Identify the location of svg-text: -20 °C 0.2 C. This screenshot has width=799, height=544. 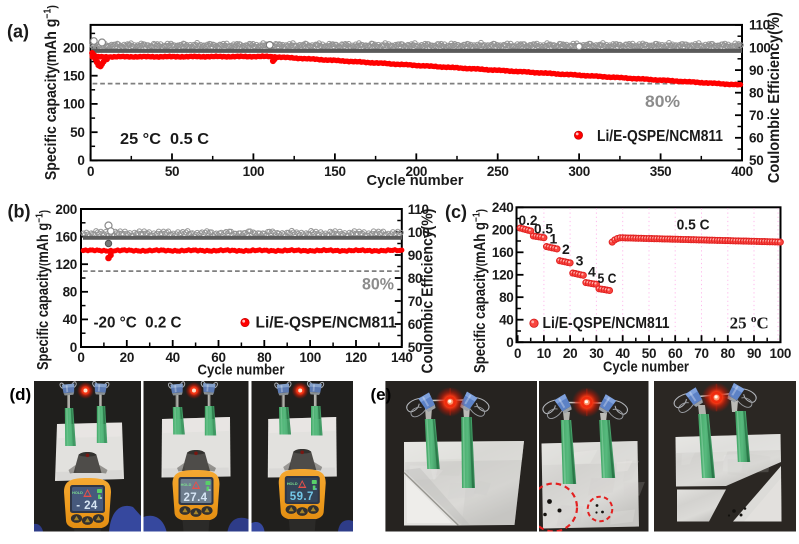
(138, 323).